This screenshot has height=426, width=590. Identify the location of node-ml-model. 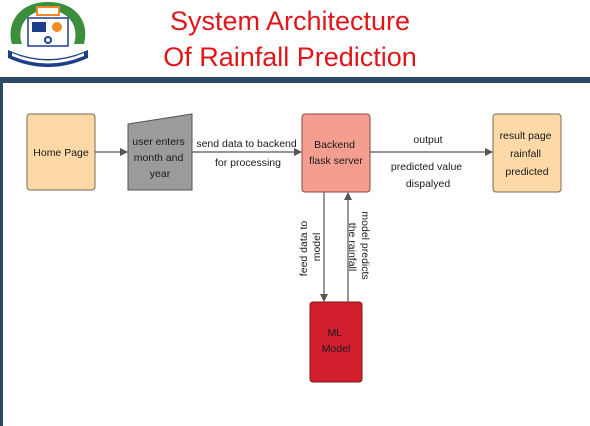
(336, 342).